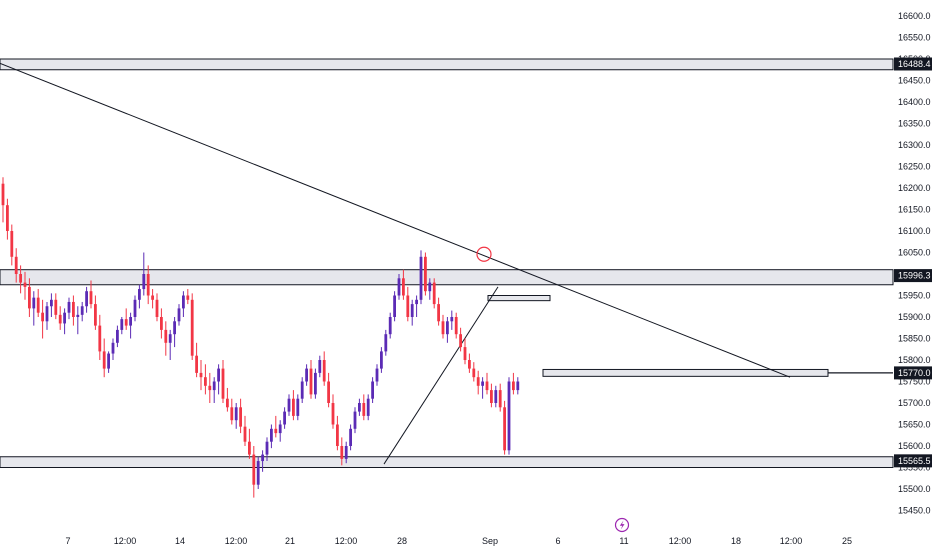  I want to click on price-tick-label: 16250.0, so click(914, 167).